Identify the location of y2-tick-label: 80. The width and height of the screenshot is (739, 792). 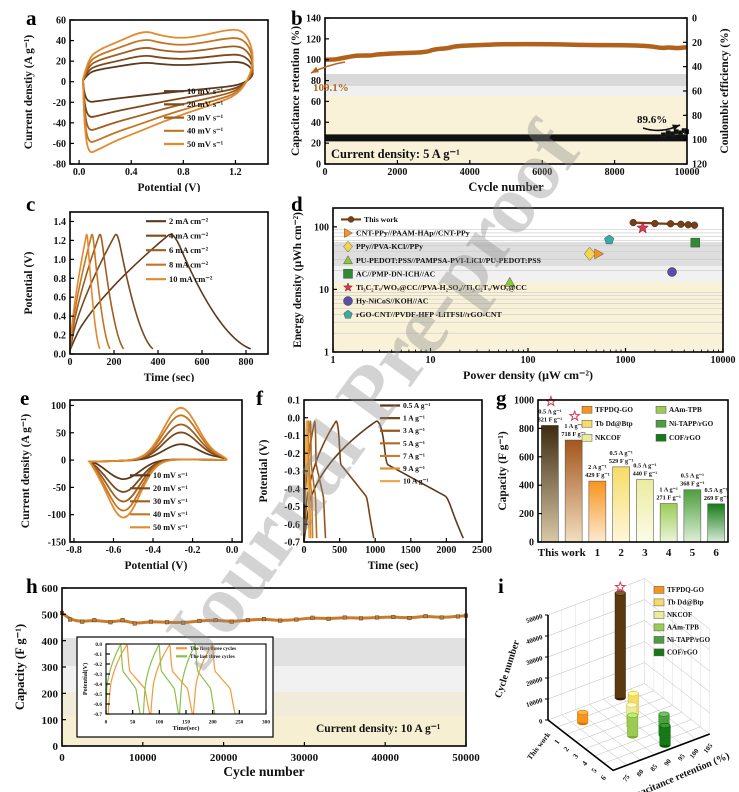
(697, 116).